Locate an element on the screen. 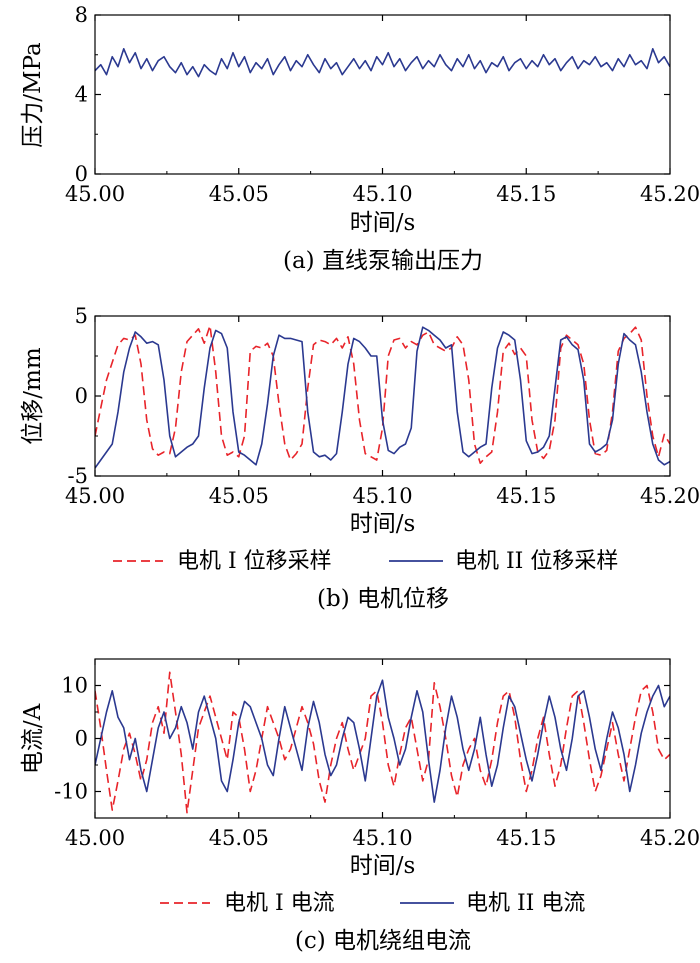 This screenshot has width=700, height=963. panel-caption: (a) 直线泵输出压力 is located at coordinates (383, 261).